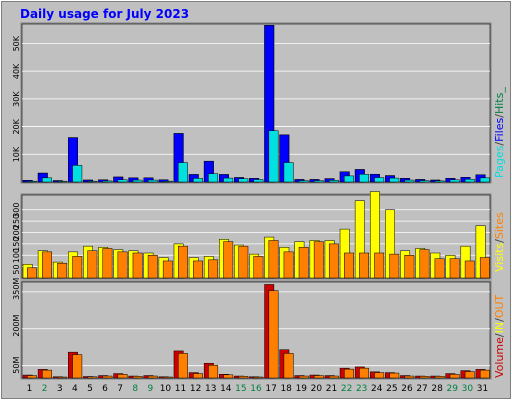  I want to click on y-tick-label: 10K, so click(16, 154).